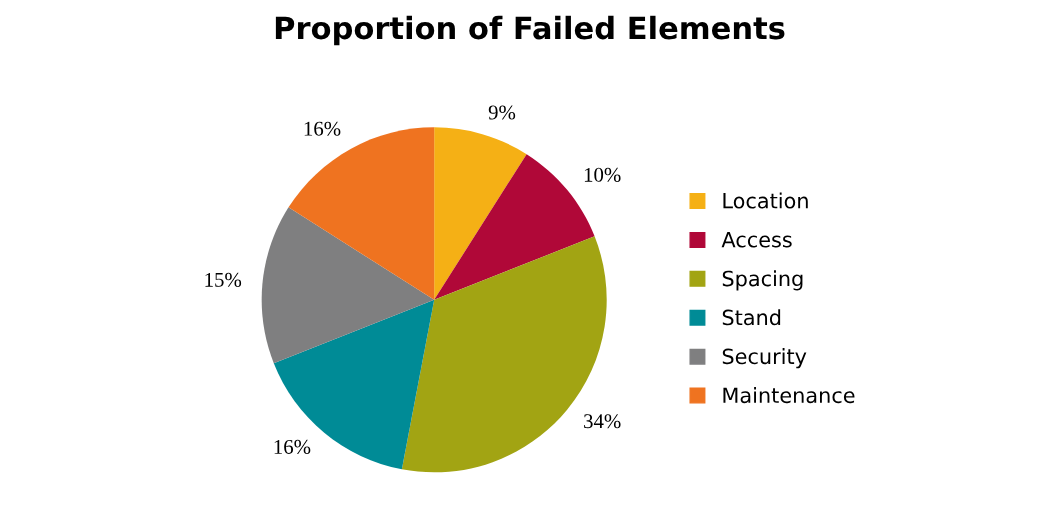  What do you see at coordinates (764, 358) in the screenshot?
I see `legend-label: Security` at bounding box center [764, 358].